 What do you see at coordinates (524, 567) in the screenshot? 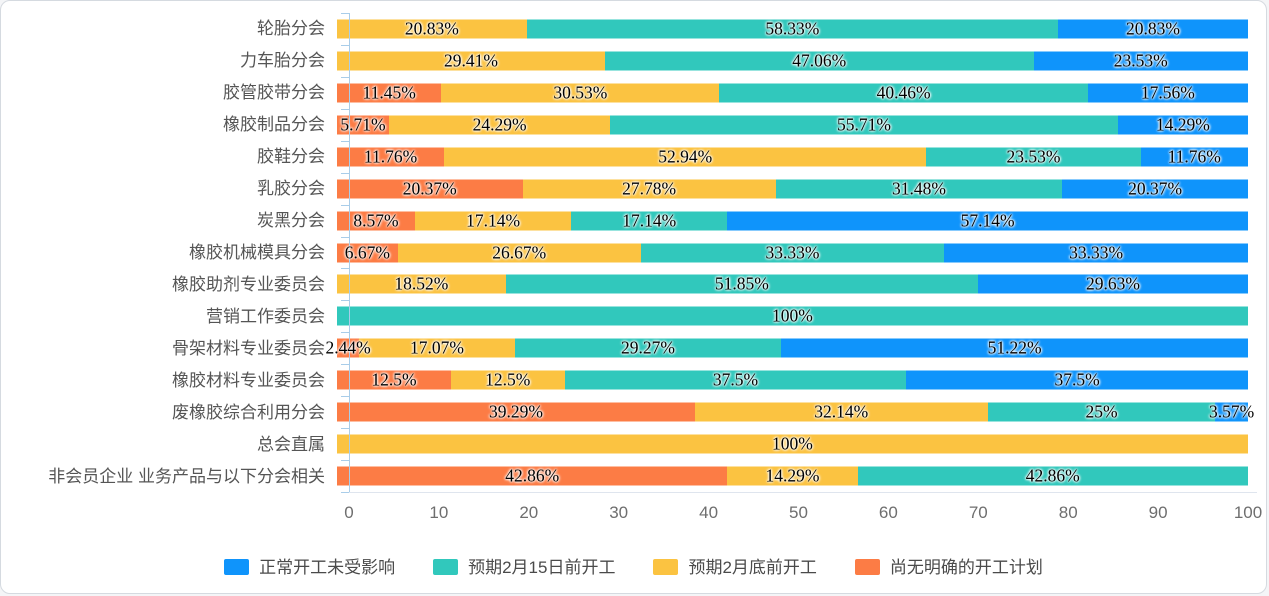
I see `legend-item: 预期2月15日前开工` at bounding box center [524, 567].